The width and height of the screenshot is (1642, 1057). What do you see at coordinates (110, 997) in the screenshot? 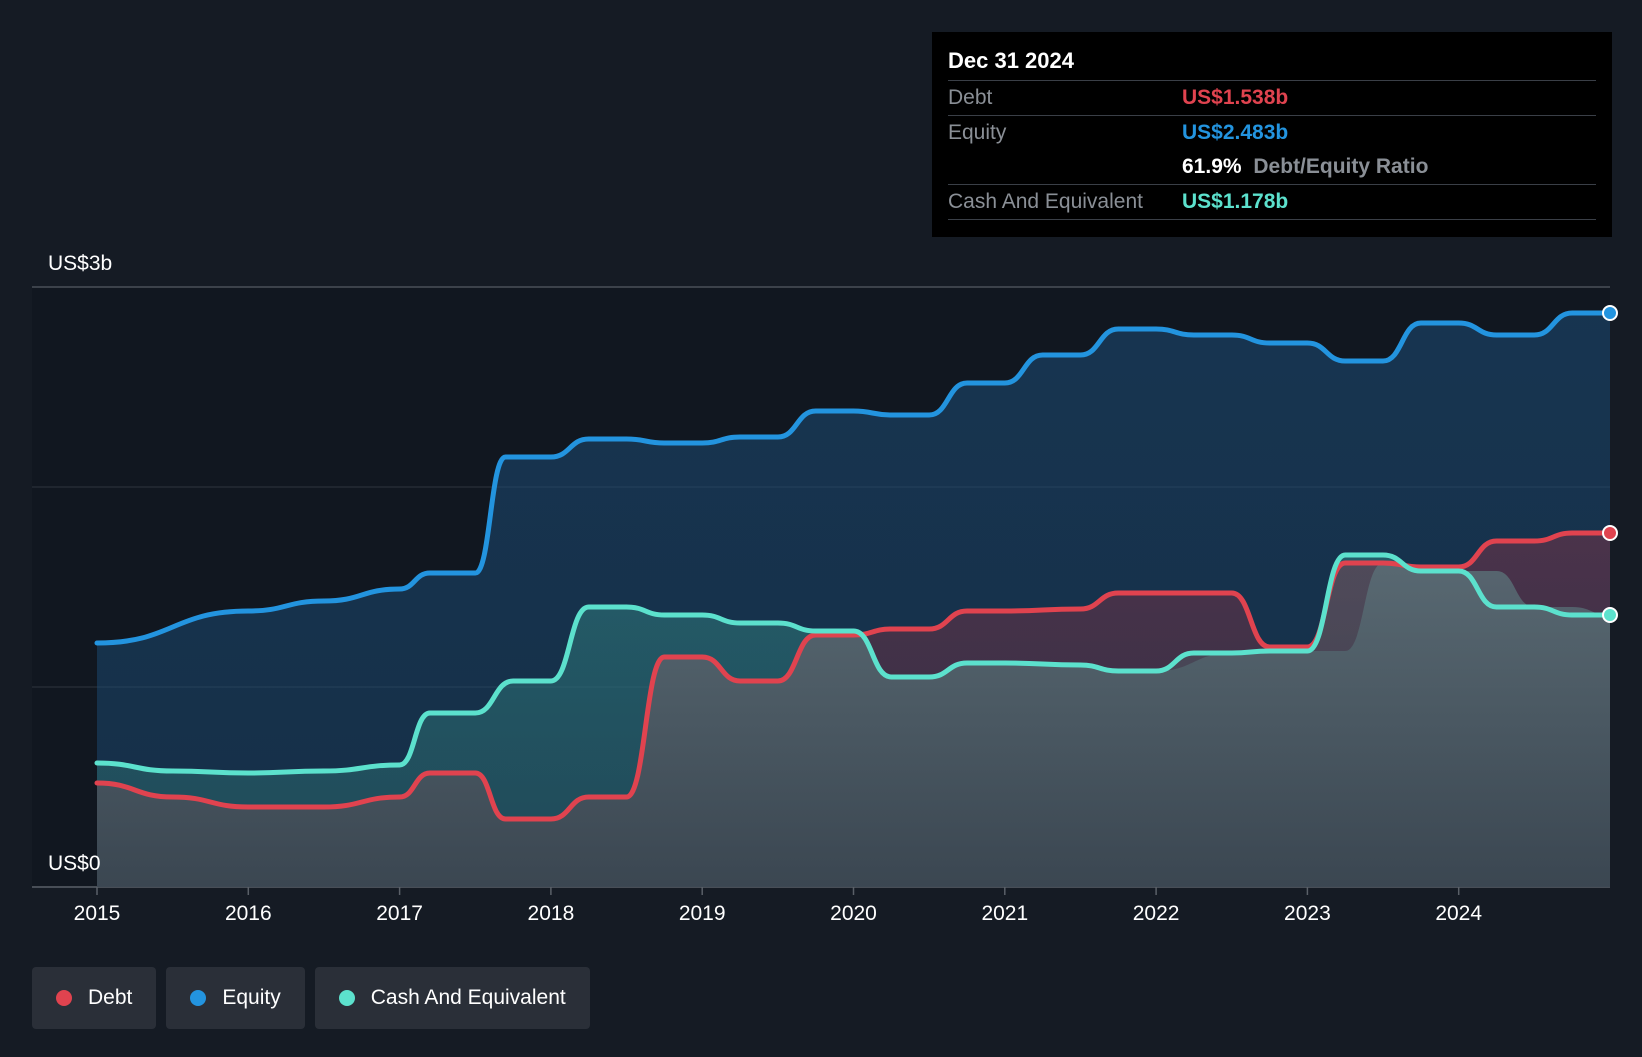
I see `legend-label-debt: Debt` at bounding box center [110, 997].